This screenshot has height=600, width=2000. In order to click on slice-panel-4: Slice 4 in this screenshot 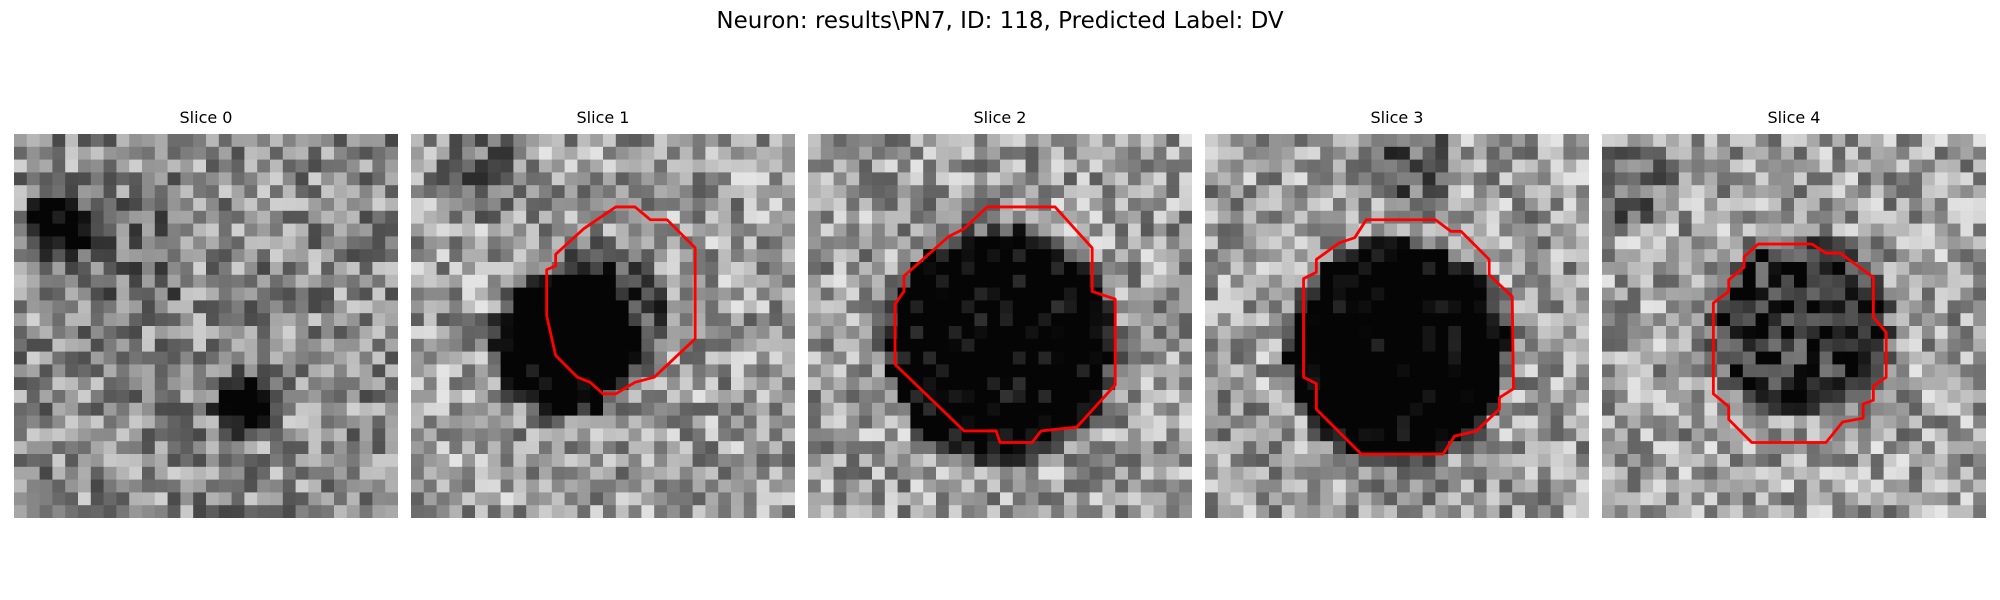, I will do `click(1794, 320)`.